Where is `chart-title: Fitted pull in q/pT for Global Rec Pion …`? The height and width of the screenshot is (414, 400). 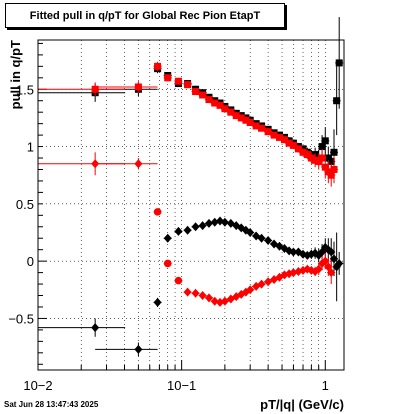
chart-title: Fitted pull in q/pT for Global Rec Pion … is located at coordinates (145, 15).